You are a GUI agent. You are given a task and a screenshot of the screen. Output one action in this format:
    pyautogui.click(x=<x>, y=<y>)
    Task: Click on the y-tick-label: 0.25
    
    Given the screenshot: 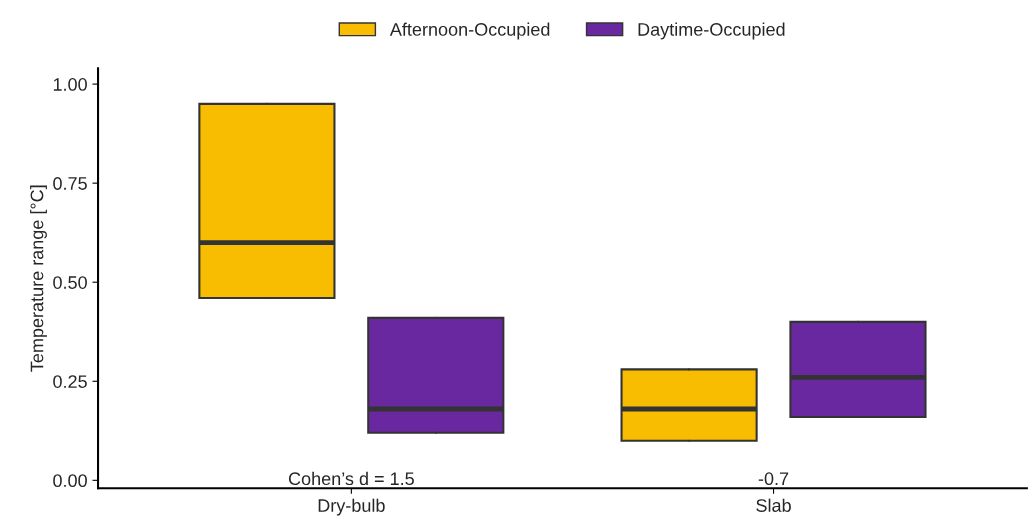 What is the action you would take?
    pyautogui.click(x=70, y=381)
    